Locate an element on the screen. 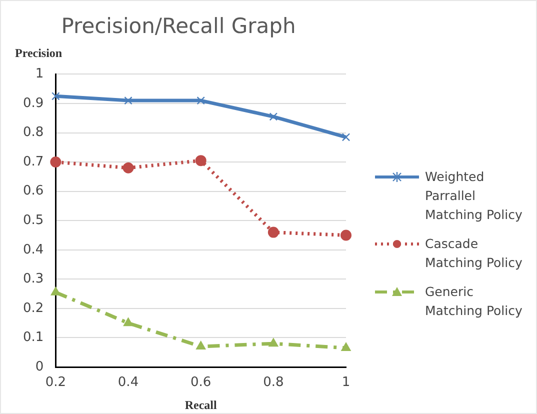 This screenshot has height=414, width=537. x-tick-label: 1 is located at coordinates (346, 382).